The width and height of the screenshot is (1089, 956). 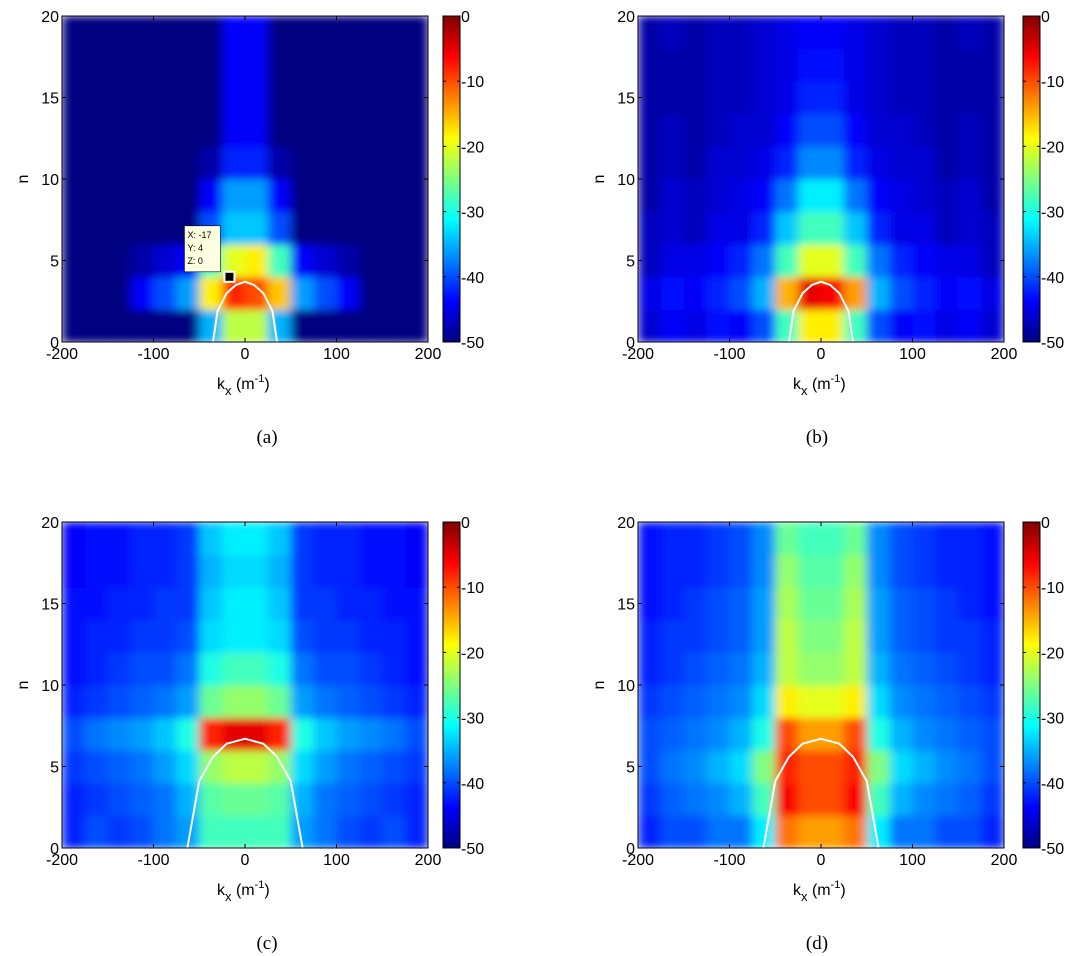 I want to click on colorbar, so click(x=1031, y=685).